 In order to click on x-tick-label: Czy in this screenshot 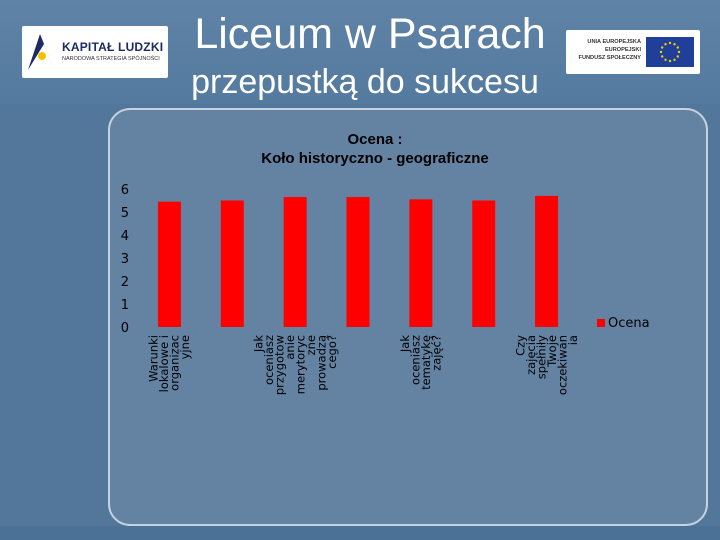, I will do `click(520, 345)`.